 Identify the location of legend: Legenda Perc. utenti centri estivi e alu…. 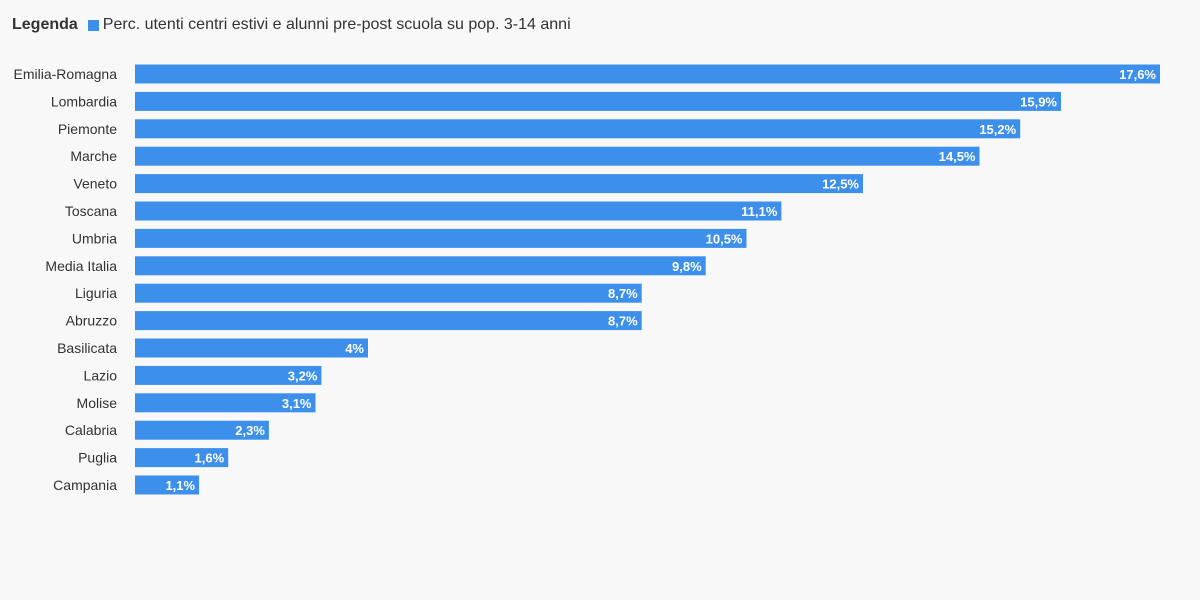
(291, 25).